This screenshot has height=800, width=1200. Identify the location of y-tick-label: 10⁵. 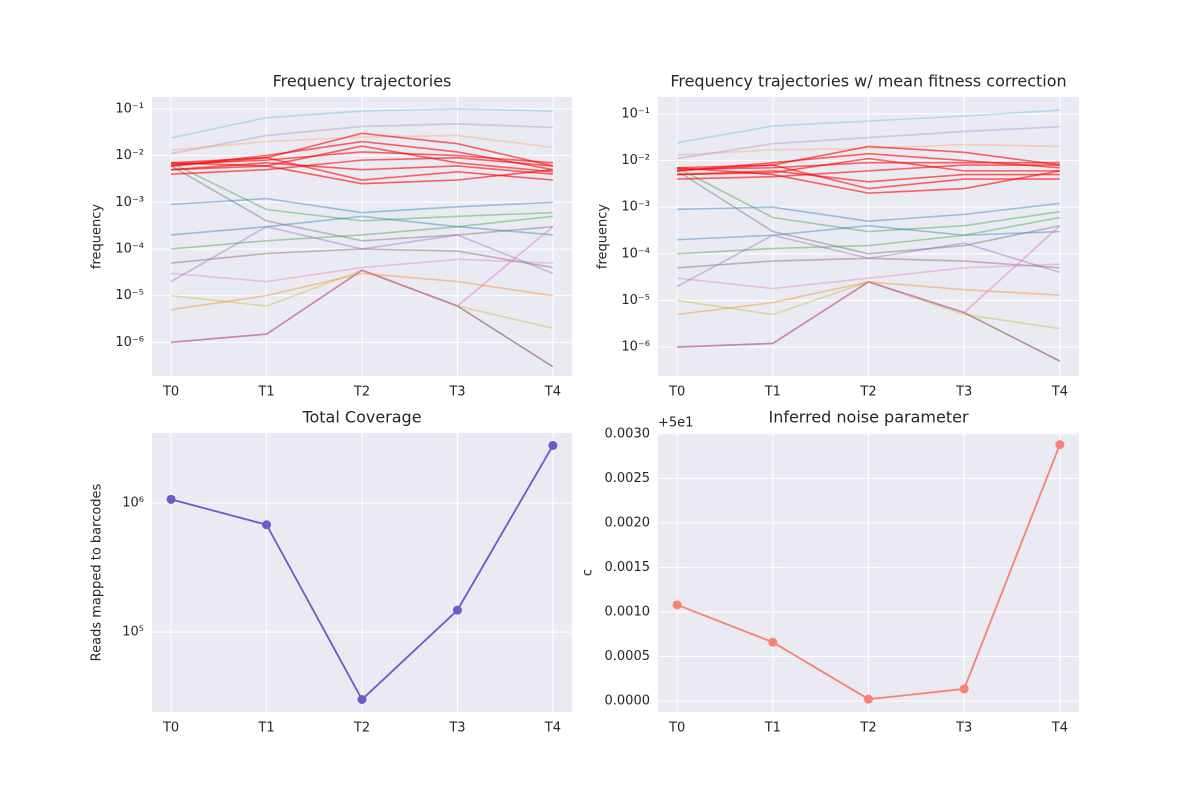
(133, 632).